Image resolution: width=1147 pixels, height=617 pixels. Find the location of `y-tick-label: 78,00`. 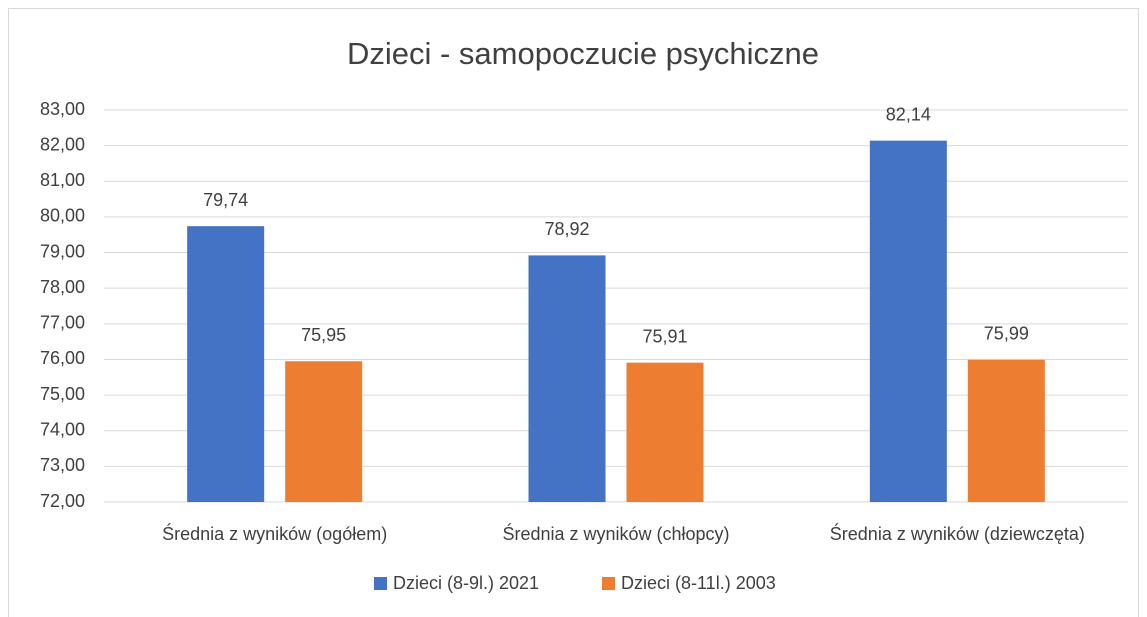

y-tick-label: 78,00 is located at coordinates (62, 287).